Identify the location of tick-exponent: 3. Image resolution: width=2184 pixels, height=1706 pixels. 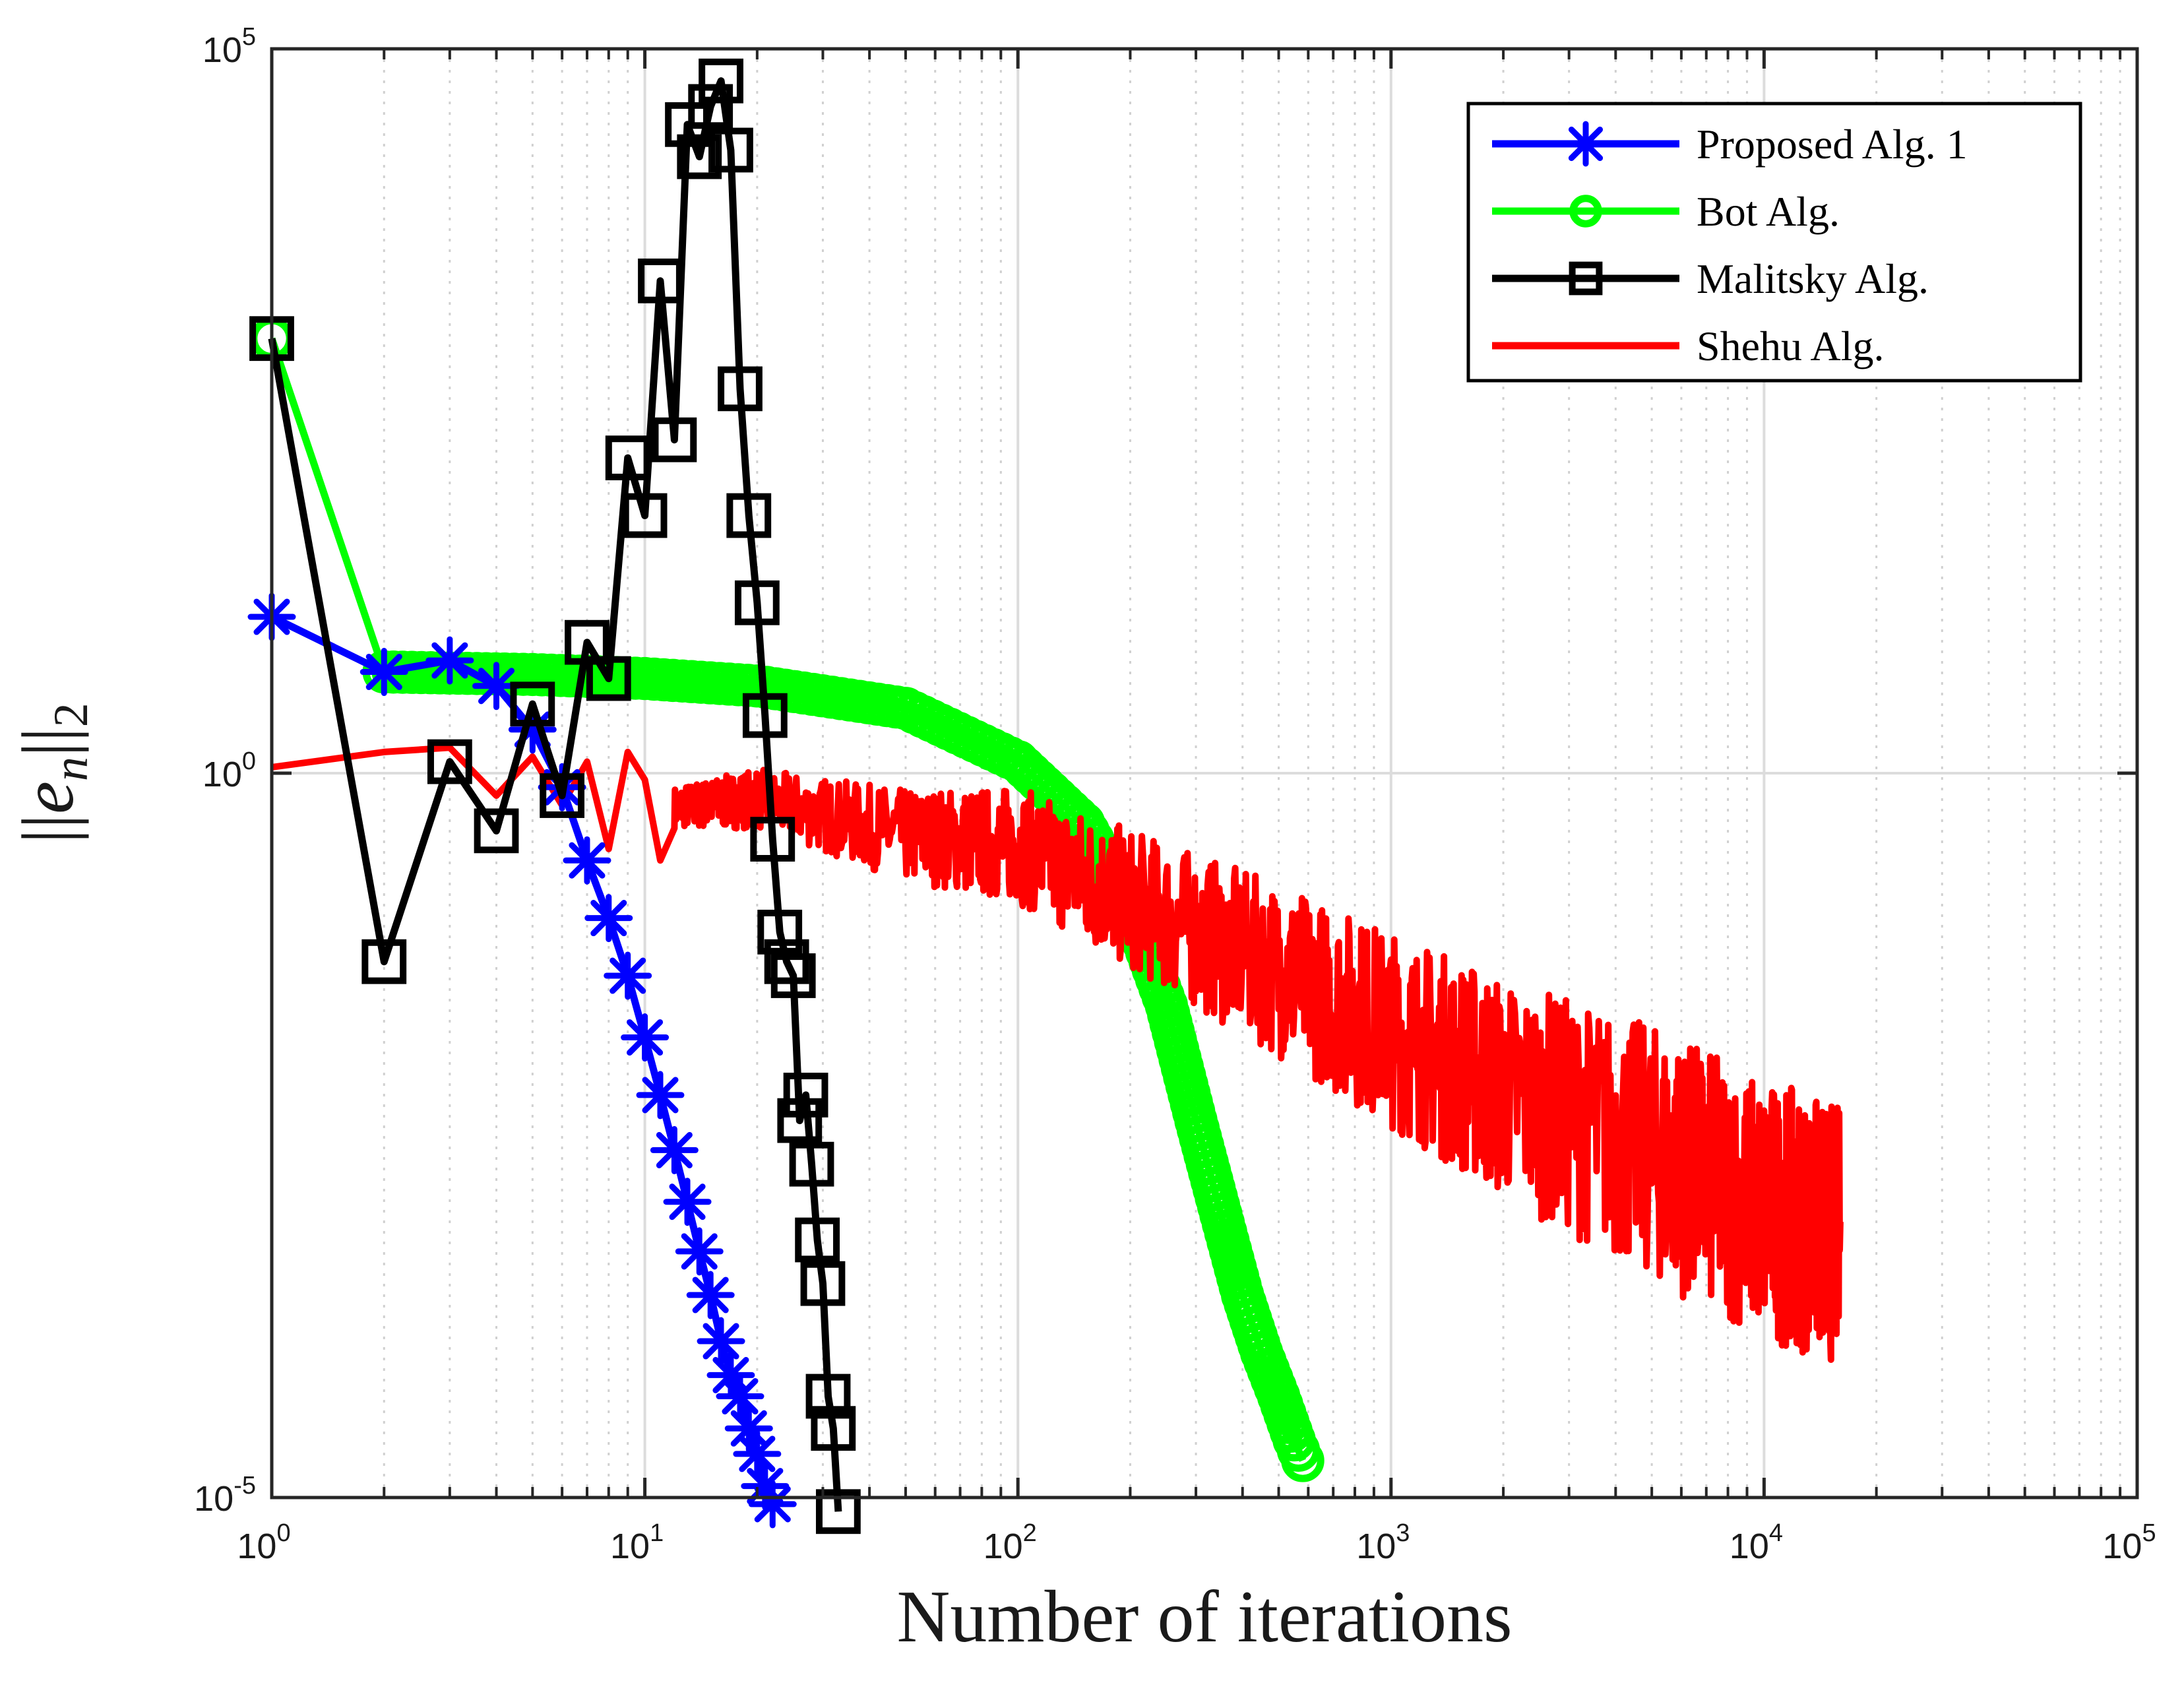
(1403, 1533).